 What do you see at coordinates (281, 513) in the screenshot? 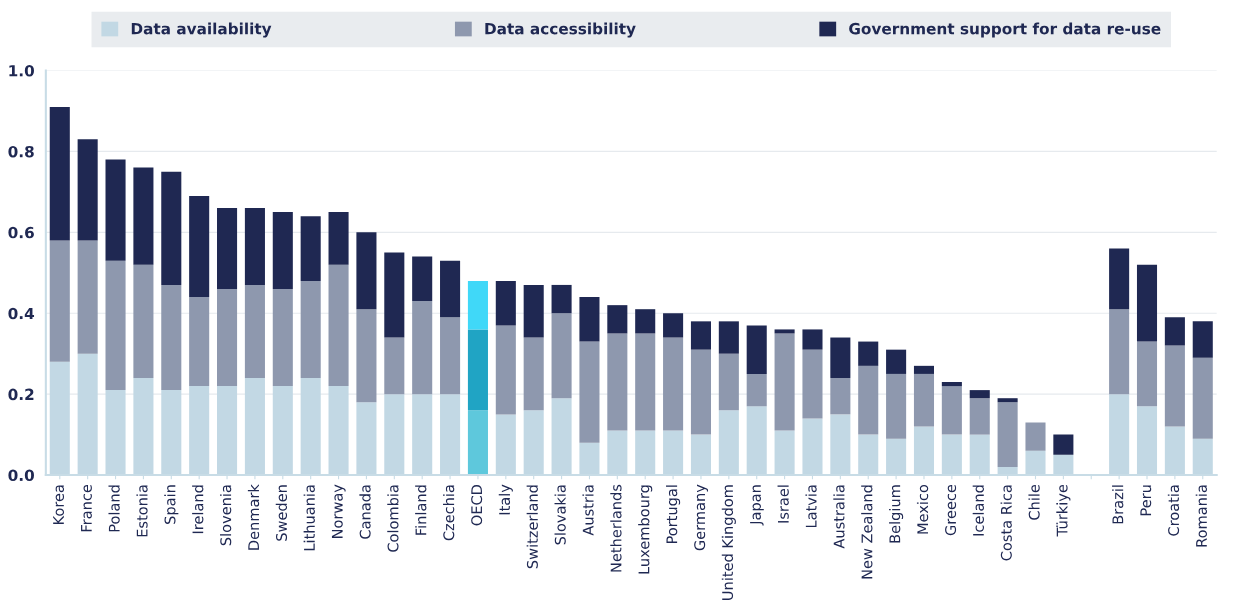
I see `x-tick-label: Sweden` at bounding box center [281, 513].